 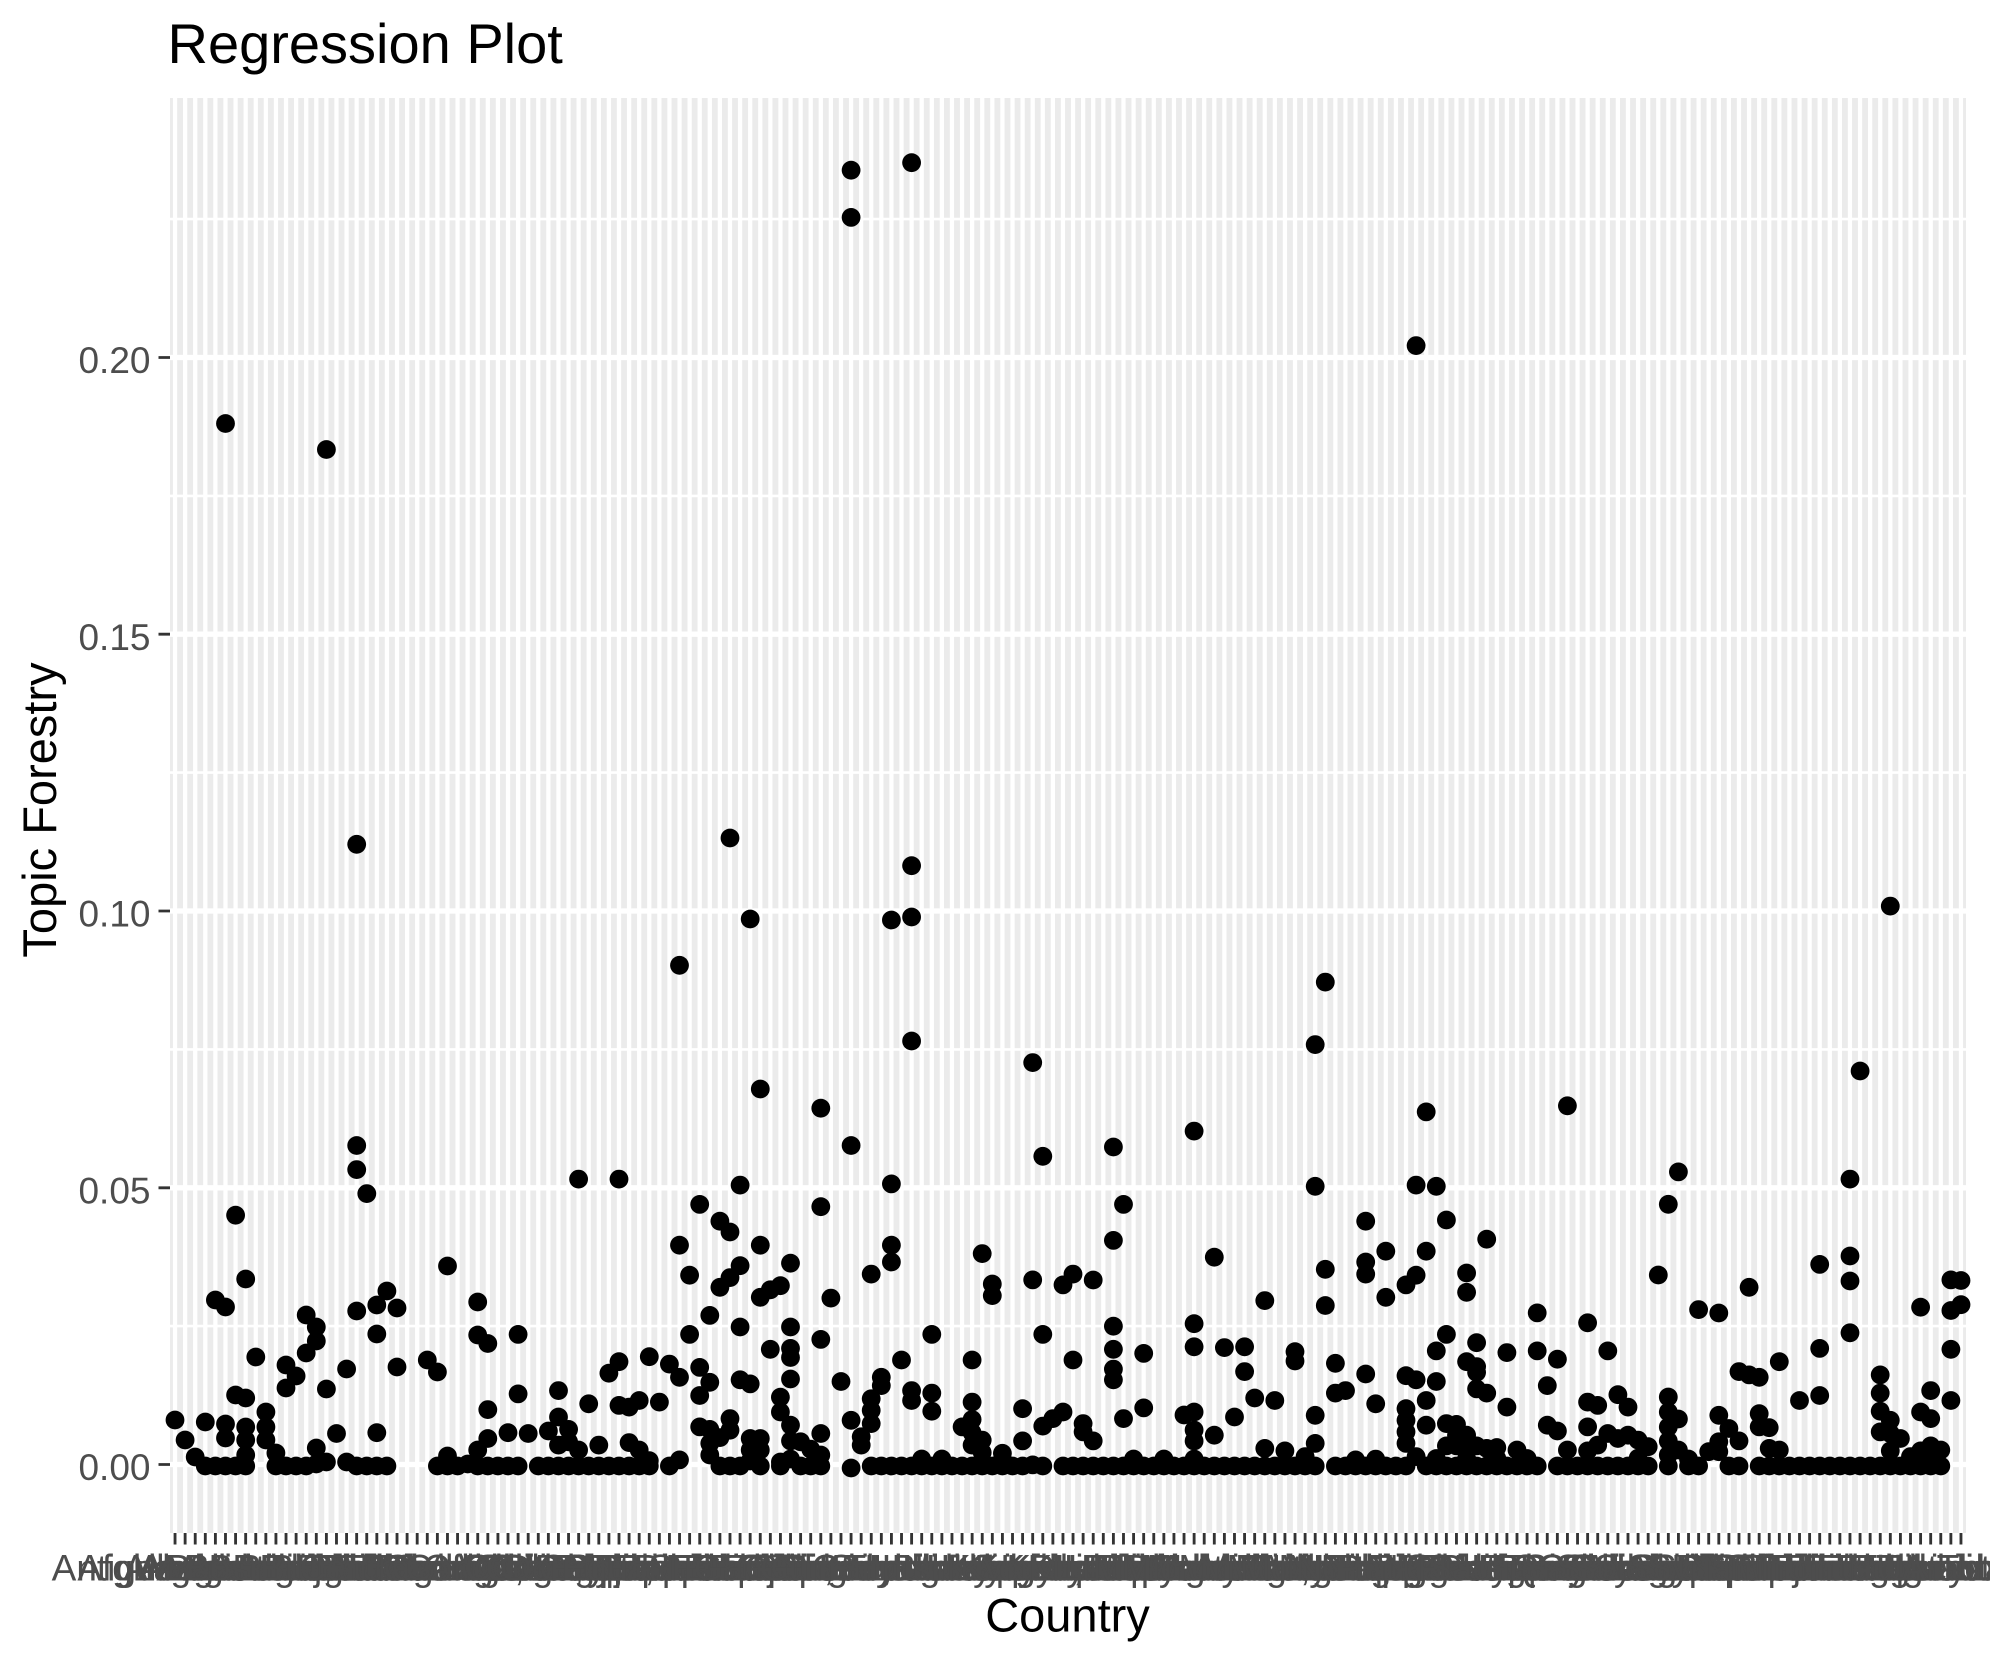 What do you see at coordinates (1749, 1568) in the screenshot?
I see `svg-text: Spain` at bounding box center [1749, 1568].